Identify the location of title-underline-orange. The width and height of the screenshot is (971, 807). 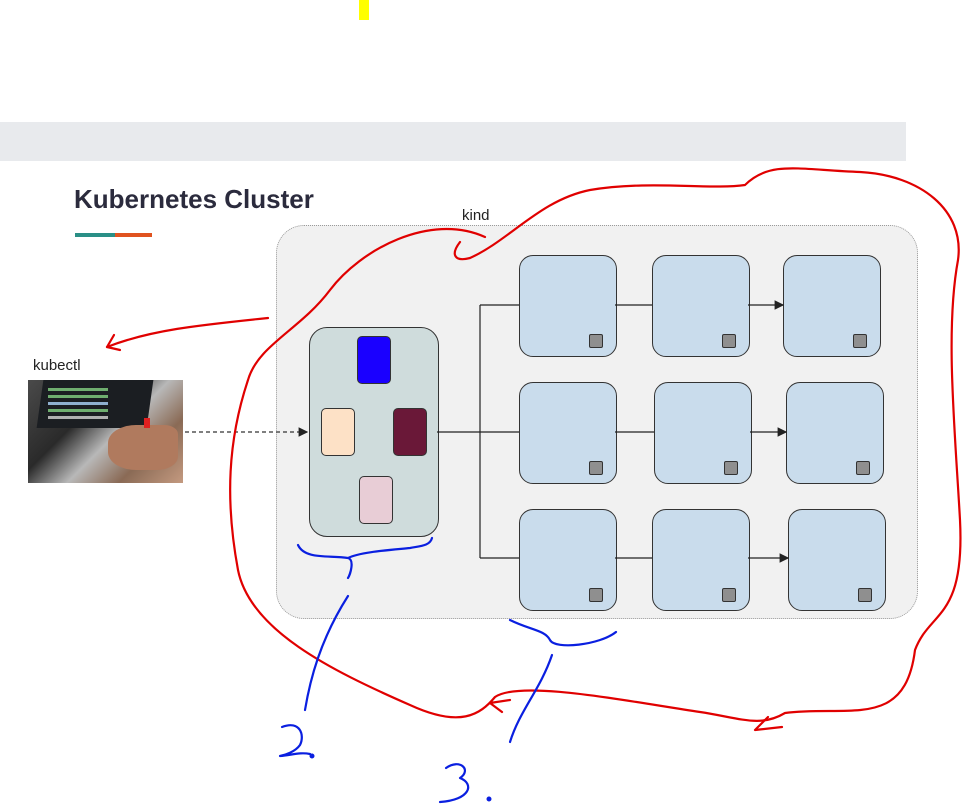
(133, 235).